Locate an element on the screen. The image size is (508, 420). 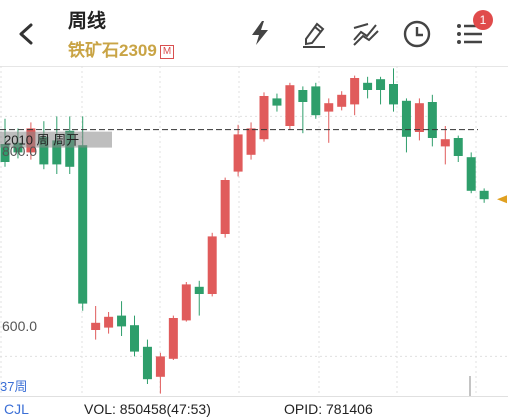
overlay-label-box is located at coordinates (56, 139).